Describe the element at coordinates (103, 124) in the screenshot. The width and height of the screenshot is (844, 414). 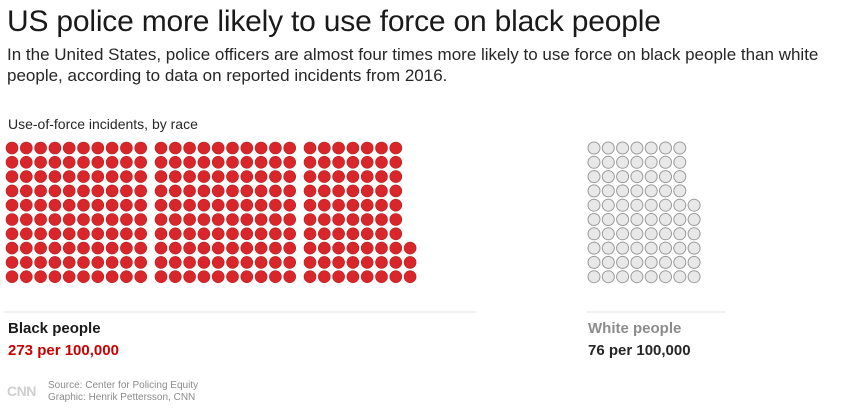
I see `chart-label: Use-of-force incidents, by race` at that location.